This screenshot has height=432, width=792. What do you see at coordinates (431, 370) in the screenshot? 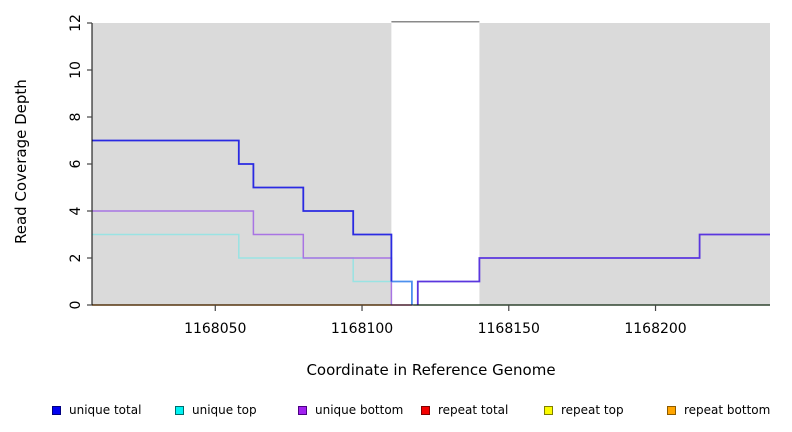
I see `x-axis-title: Coordinate in Reference Genome` at bounding box center [431, 370].